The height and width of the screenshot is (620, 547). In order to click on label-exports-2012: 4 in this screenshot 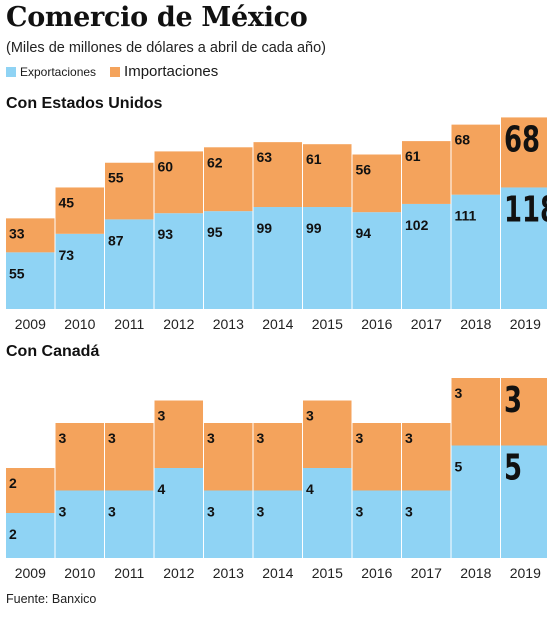, I will do `click(162, 489)`.